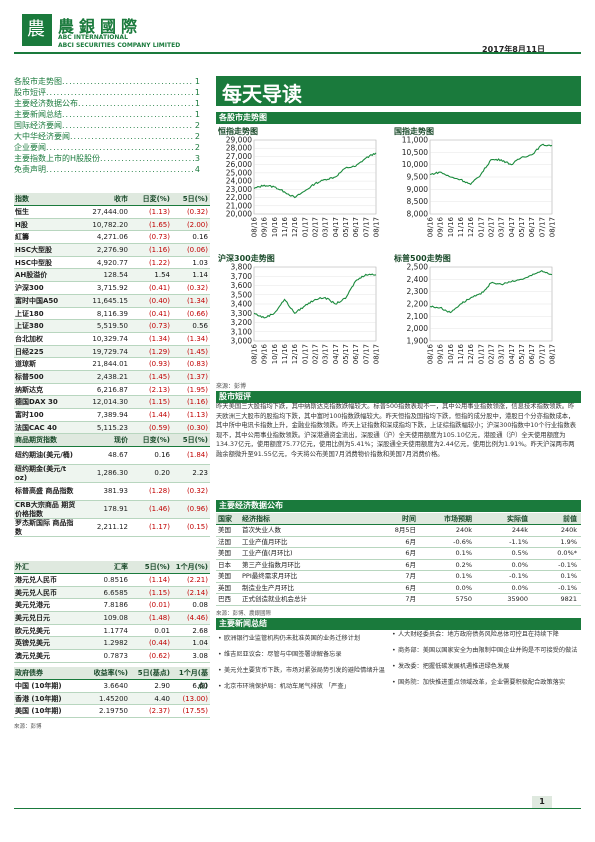 The height and width of the screenshot is (842, 595). Describe the element at coordinates (224, 553) in the screenshot. I see `table-cell: 美国` at that location.